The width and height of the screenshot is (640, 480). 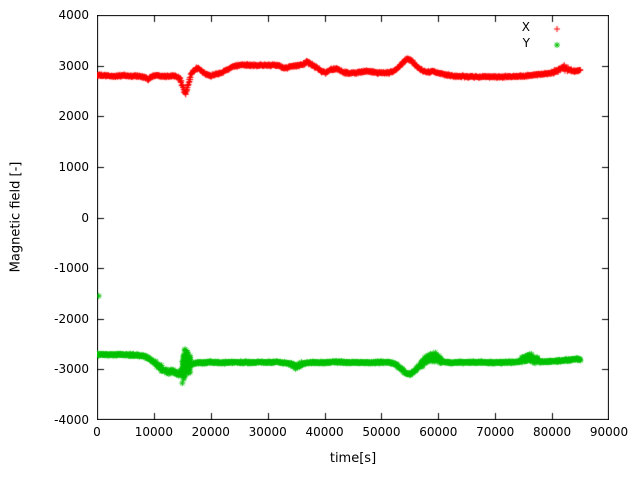 What do you see at coordinates (381, 432) in the screenshot?
I see `x-tick-label: 50000` at bounding box center [381, 432].